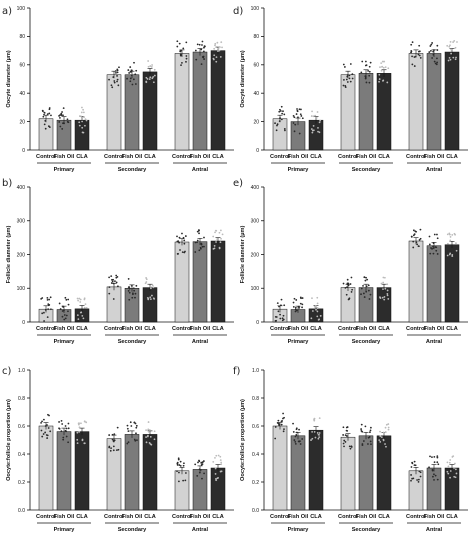  What do you see at coordinates (243, 78) in the screenshot?
I see `y-axis-title: Oocyte diameter (µm)` at bounding box center [243, 78].